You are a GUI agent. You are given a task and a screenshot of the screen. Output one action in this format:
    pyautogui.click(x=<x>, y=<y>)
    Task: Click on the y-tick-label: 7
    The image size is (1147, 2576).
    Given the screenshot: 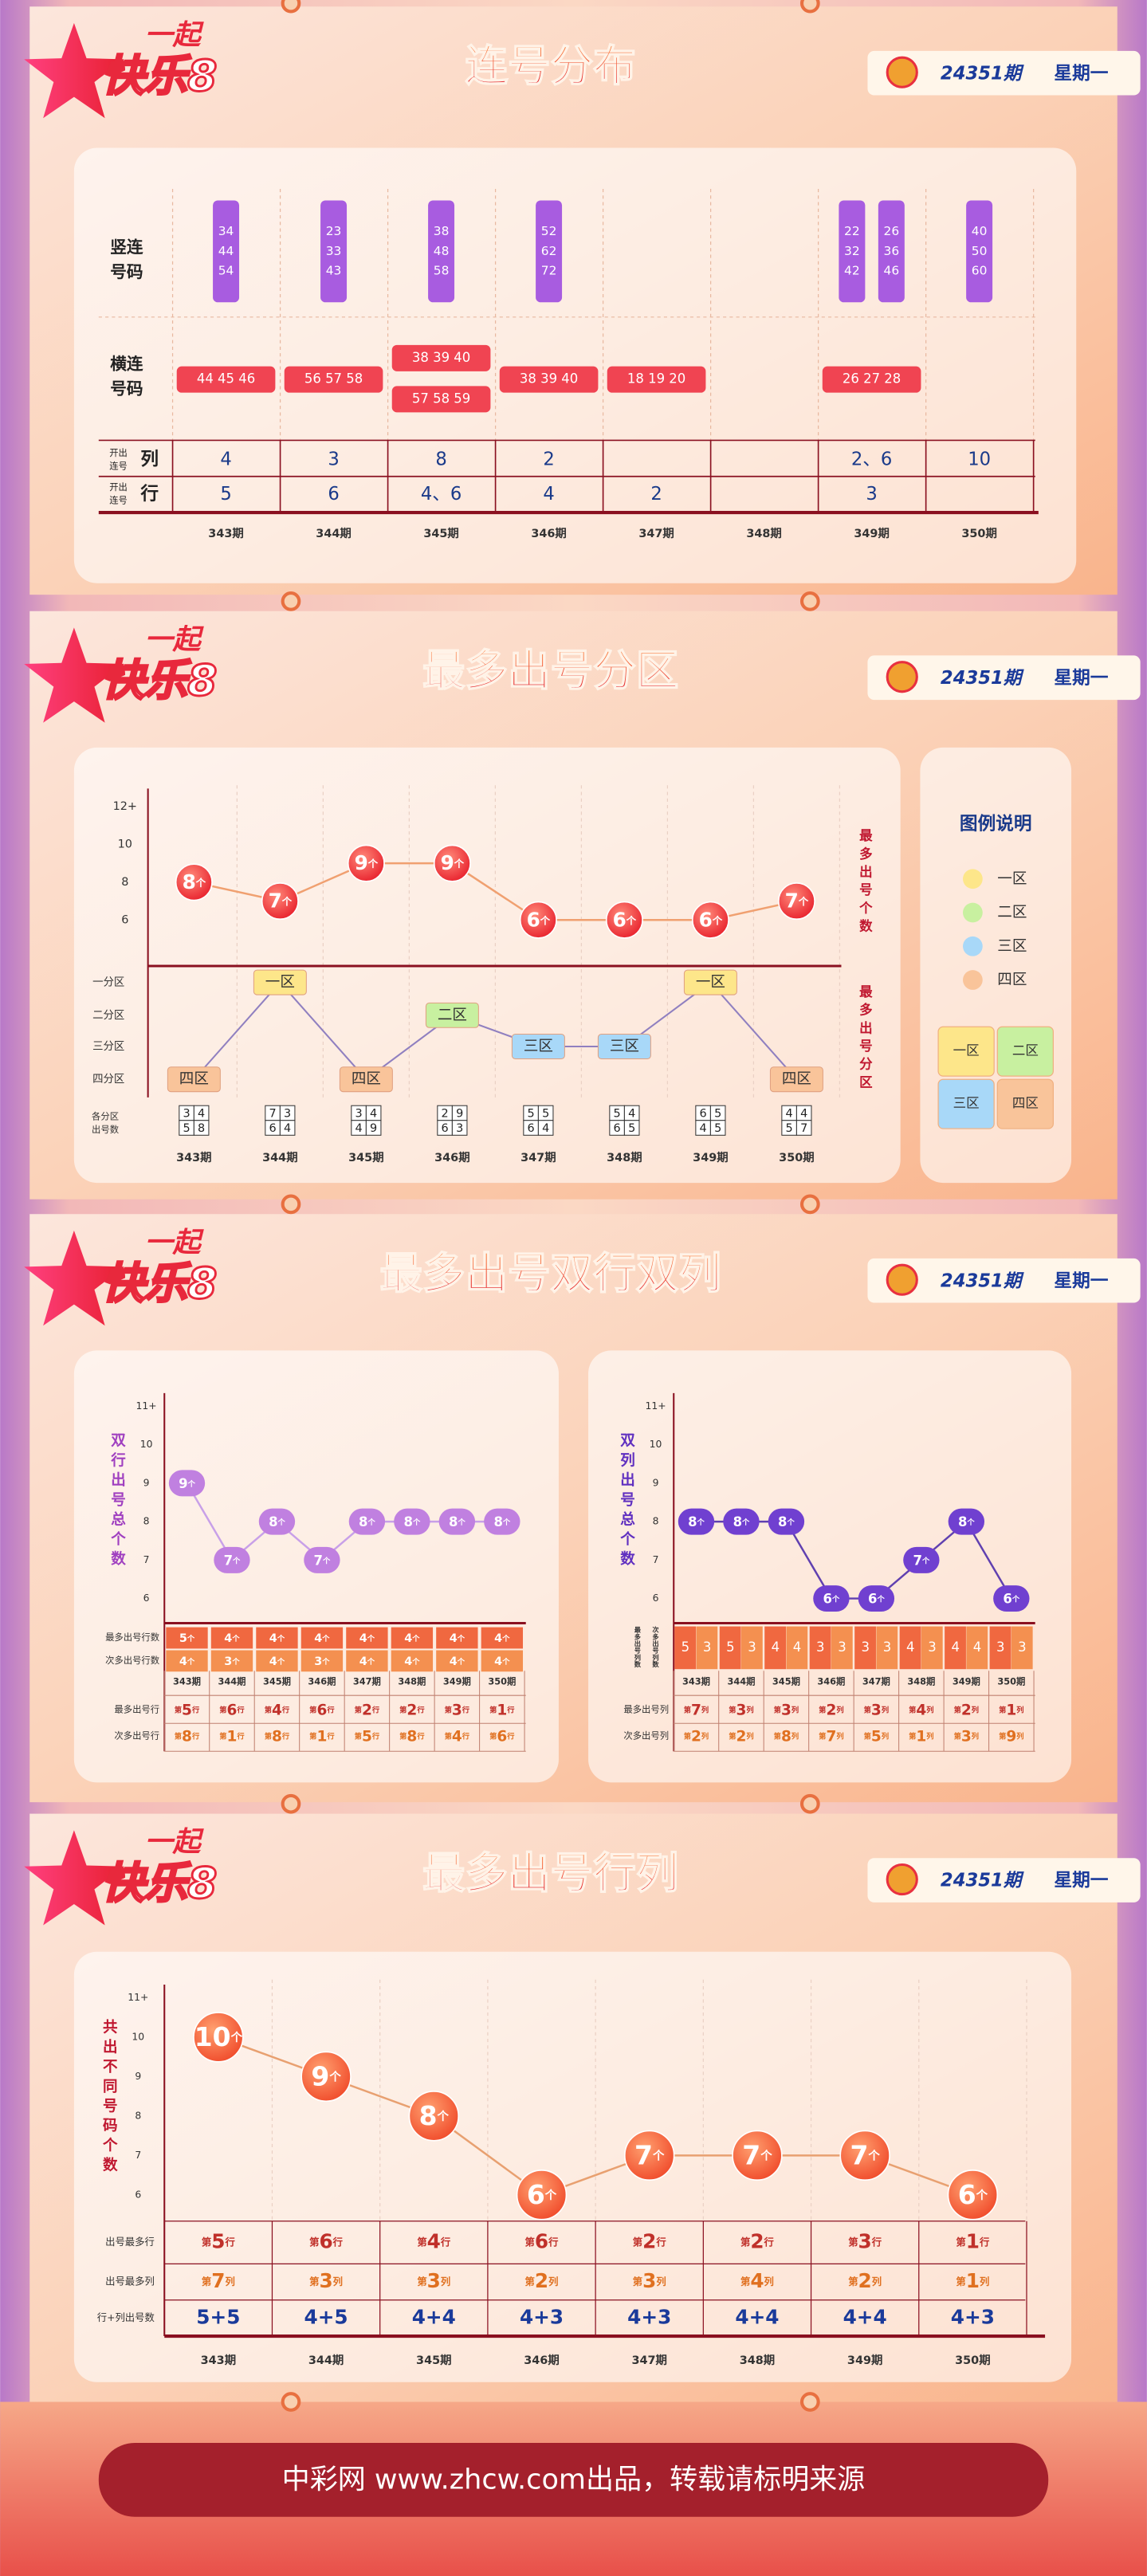 What is the action you would take?
    pyautogui.click(x=138, y=2155)
    